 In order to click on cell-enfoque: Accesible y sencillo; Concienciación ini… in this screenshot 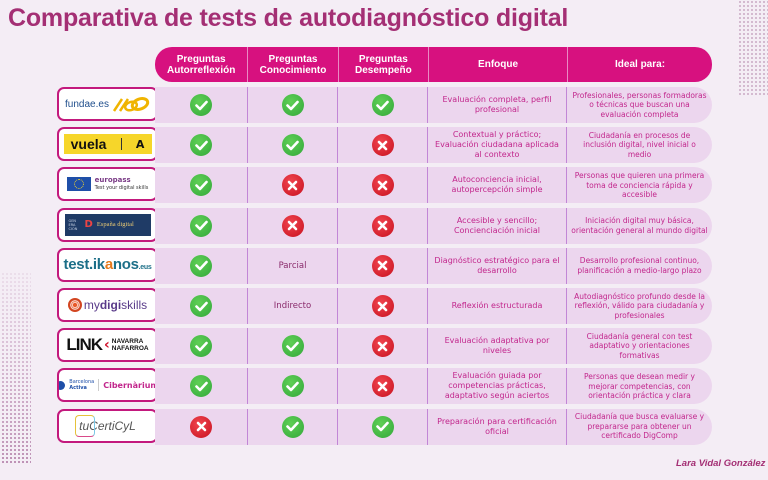, I will do `click(497, 225)`.